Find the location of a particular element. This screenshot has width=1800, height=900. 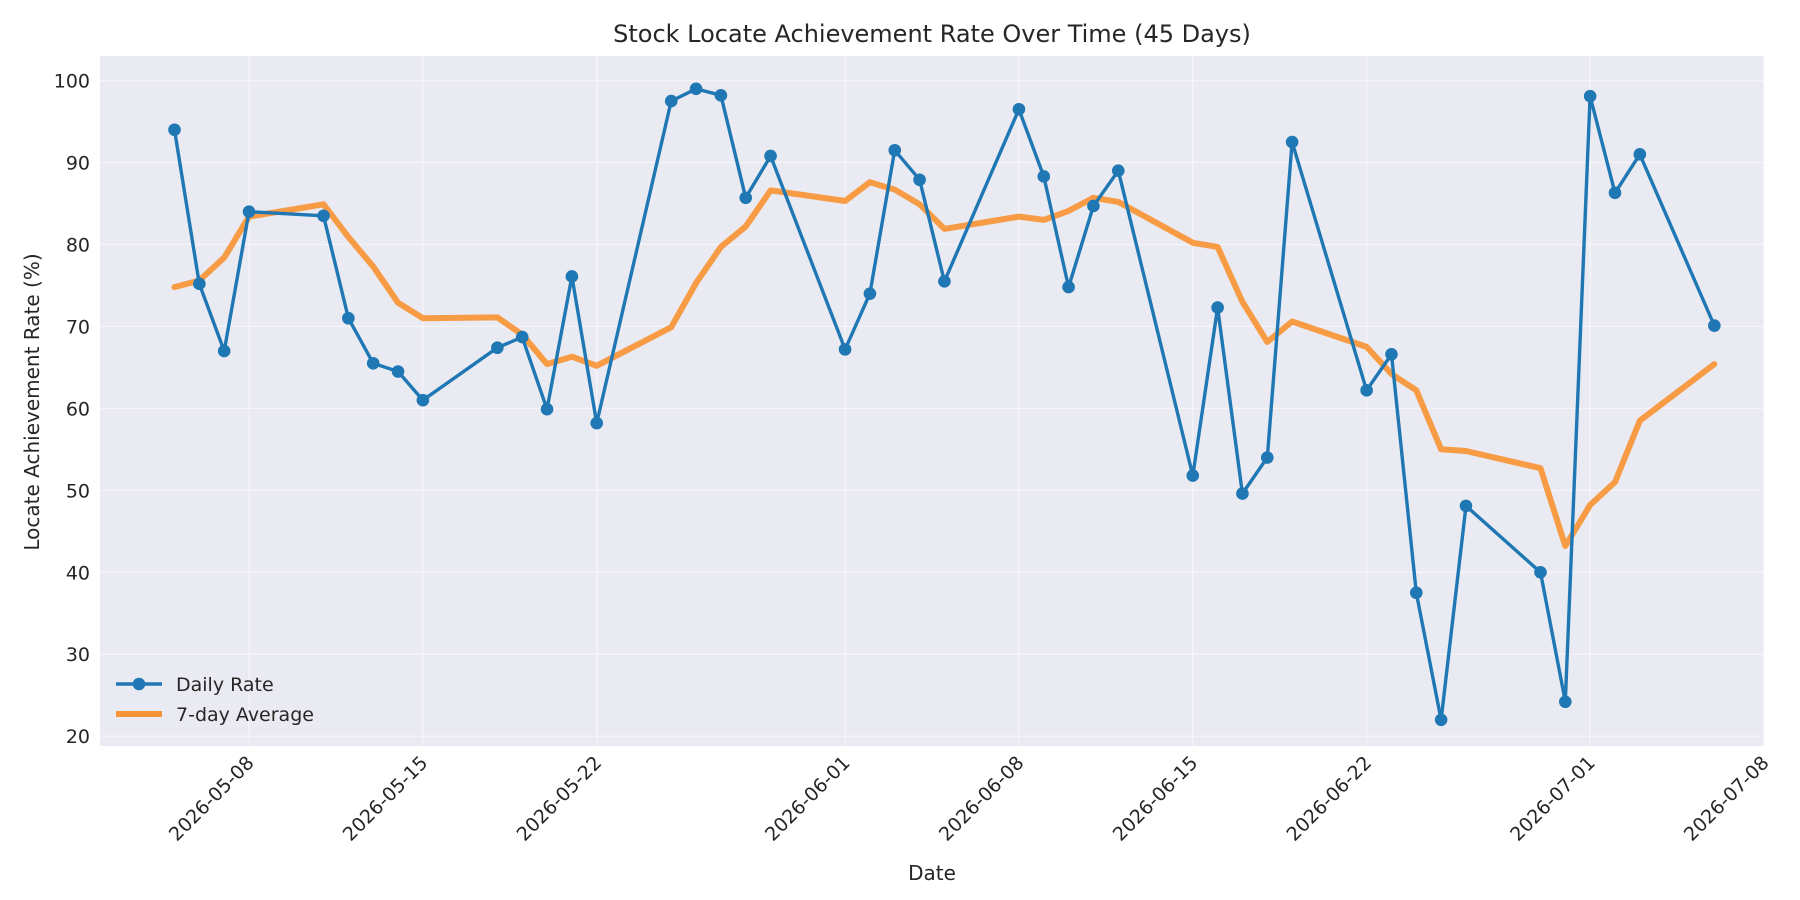

legend-marker-daily-rate is located at coordinates (139, 684).